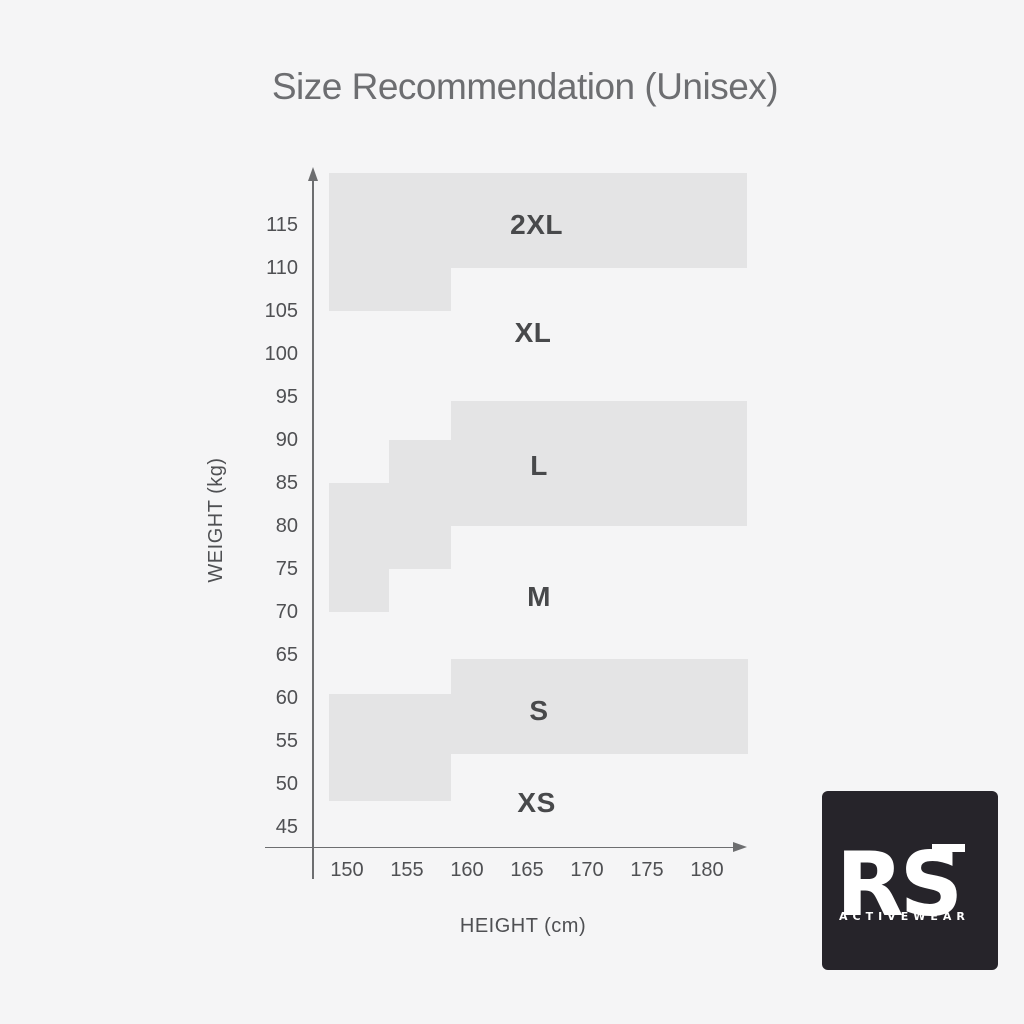  Describe the element at coordinates (899, 884) in the screenshot. I see `brand-mark: RS` at that location.